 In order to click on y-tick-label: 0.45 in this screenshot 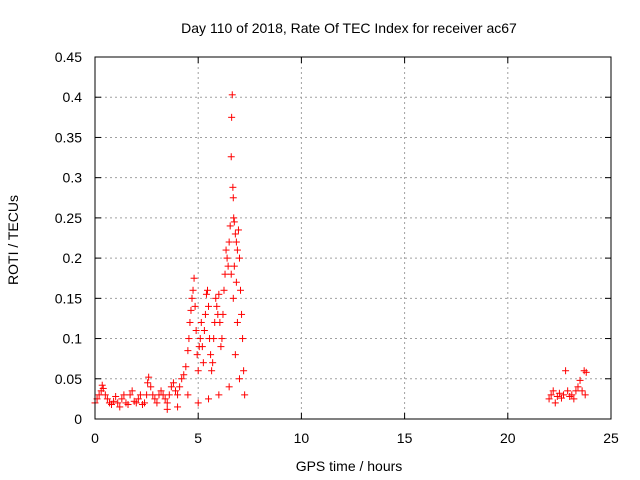, I will do `click(68, 57)`.